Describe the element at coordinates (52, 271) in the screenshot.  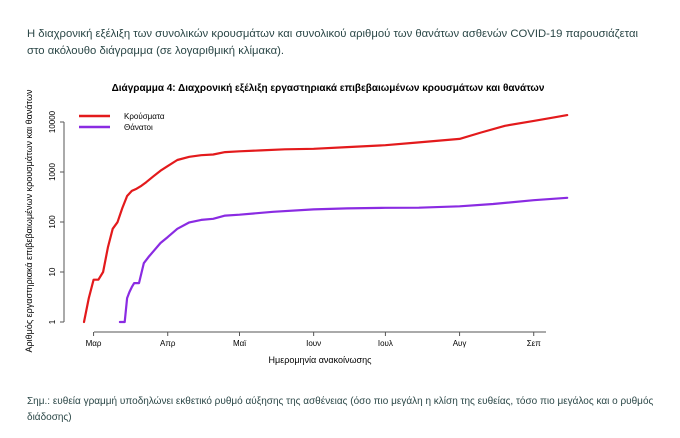
I see `y-tick-label: 10` at that location.